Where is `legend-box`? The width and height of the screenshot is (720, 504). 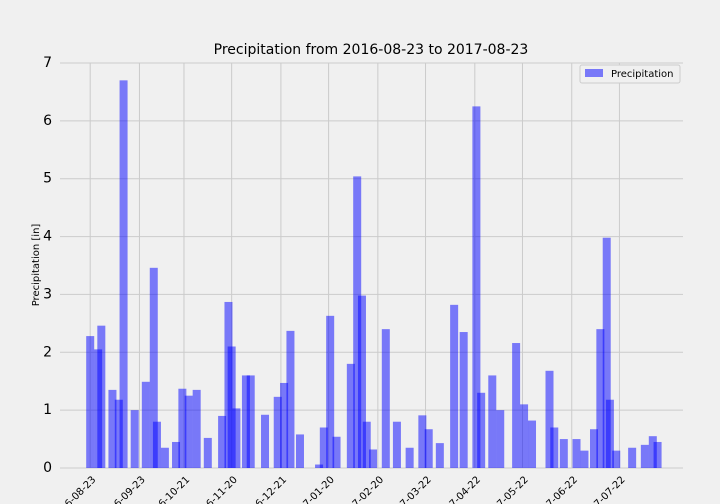 legend-box is located at coordinates (630, 74).